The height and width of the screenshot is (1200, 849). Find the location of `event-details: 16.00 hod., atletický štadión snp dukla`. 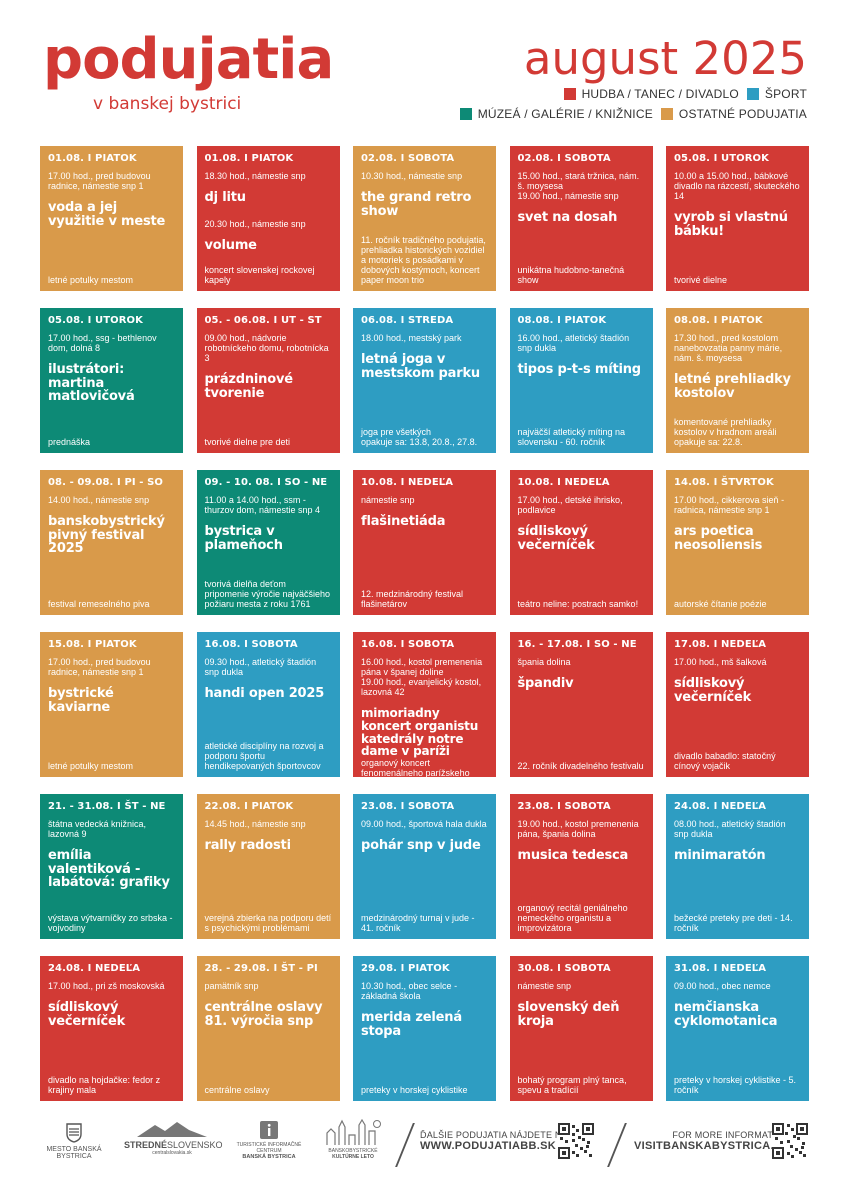

event-details: 16.00 hod., atletický štadión snp dukla is located at coordinates (573, 343).